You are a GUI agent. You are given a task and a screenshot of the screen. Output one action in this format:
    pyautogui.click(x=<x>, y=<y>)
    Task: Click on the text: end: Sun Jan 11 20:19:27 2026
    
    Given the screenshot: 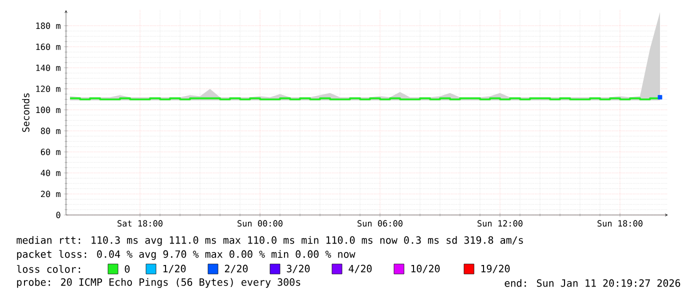 What is the action you would take?
    pyautogui.click(x=592, y=283)
    